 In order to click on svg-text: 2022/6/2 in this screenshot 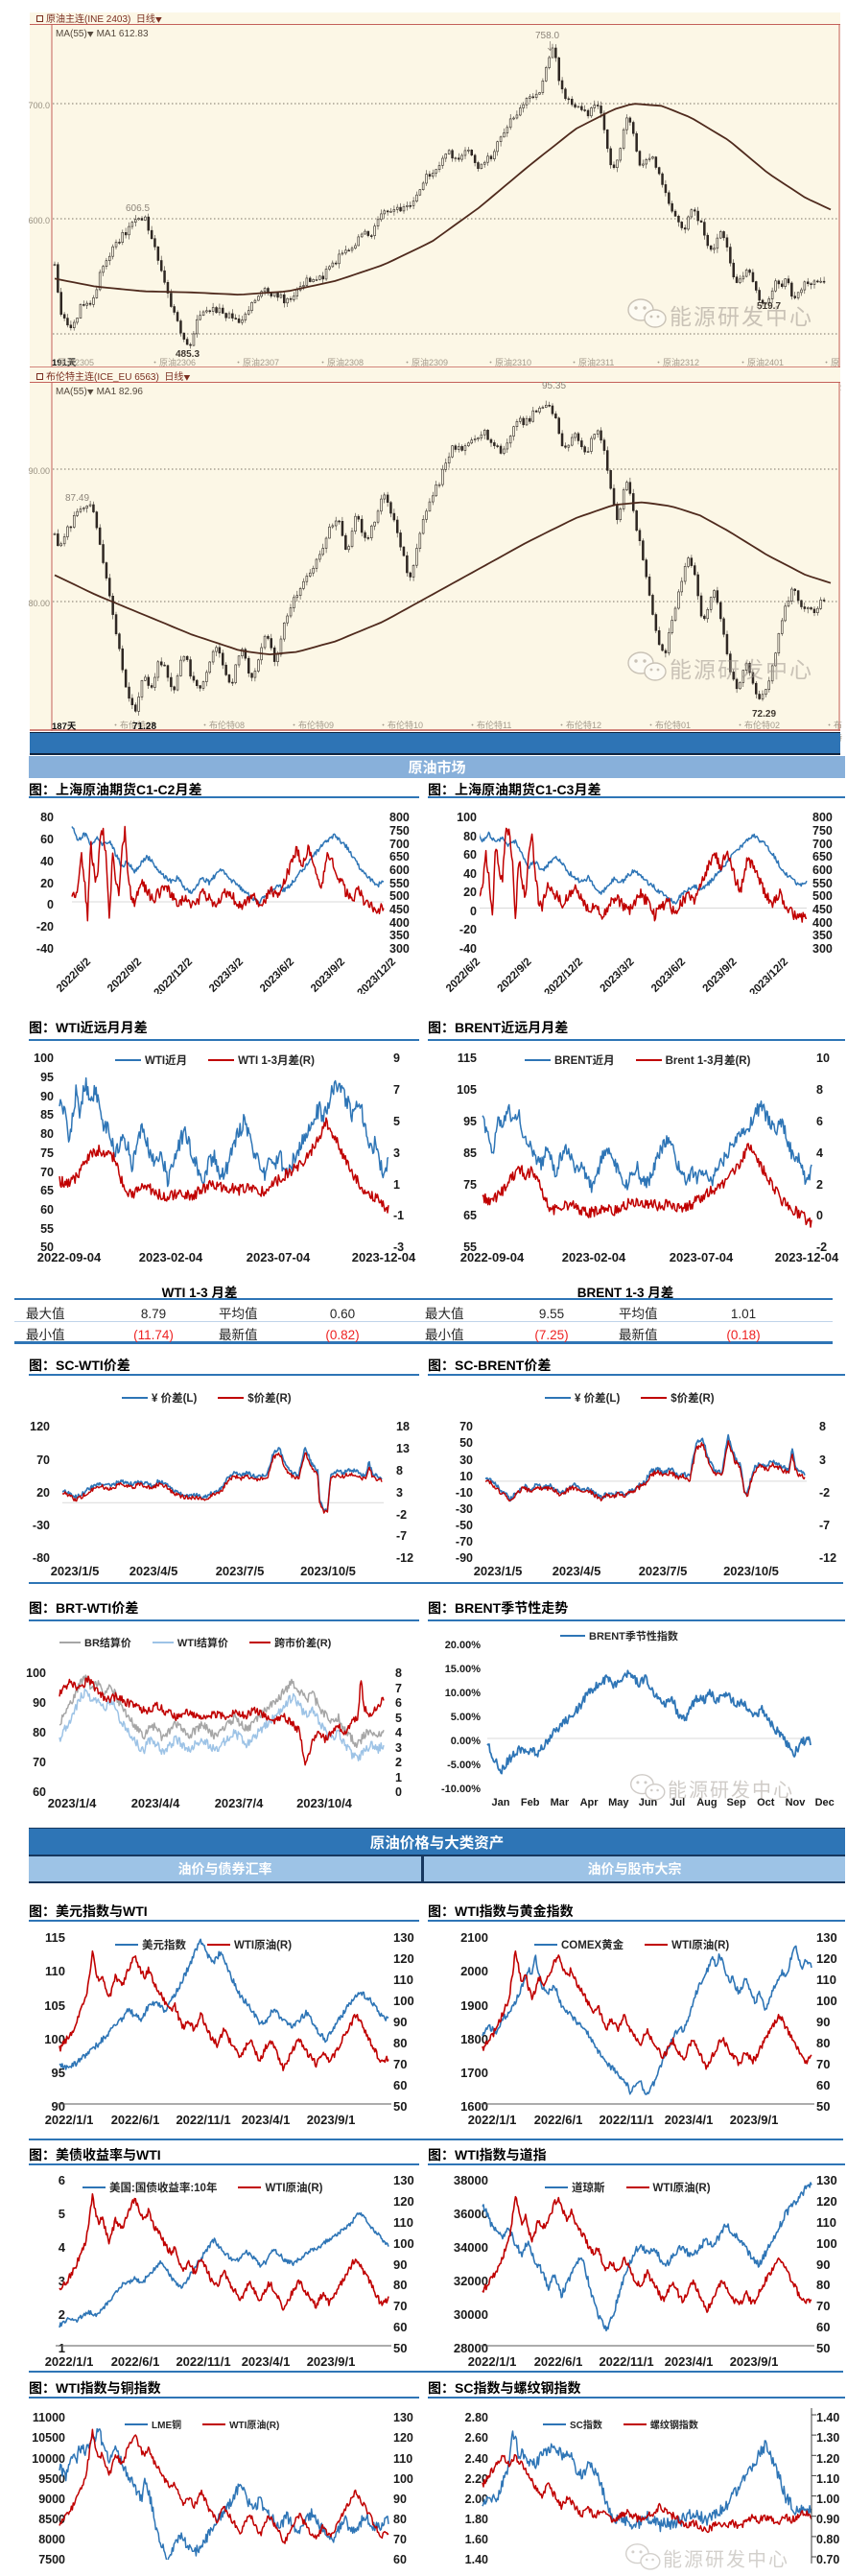, I will do `click(463, 975)`.